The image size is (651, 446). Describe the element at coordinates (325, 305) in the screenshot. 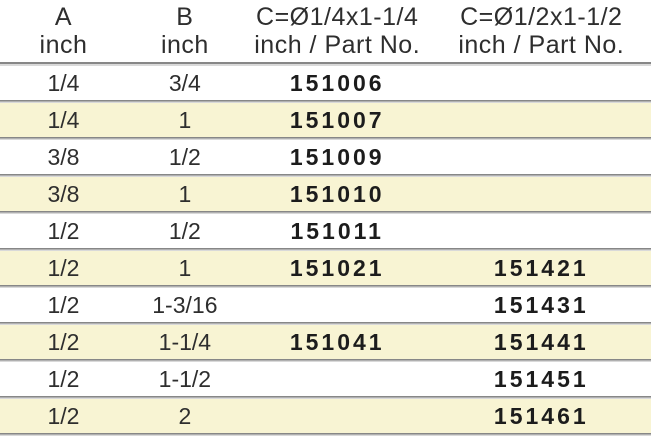

I see `table-row: 1/2 1-3/16 151431` at that location.